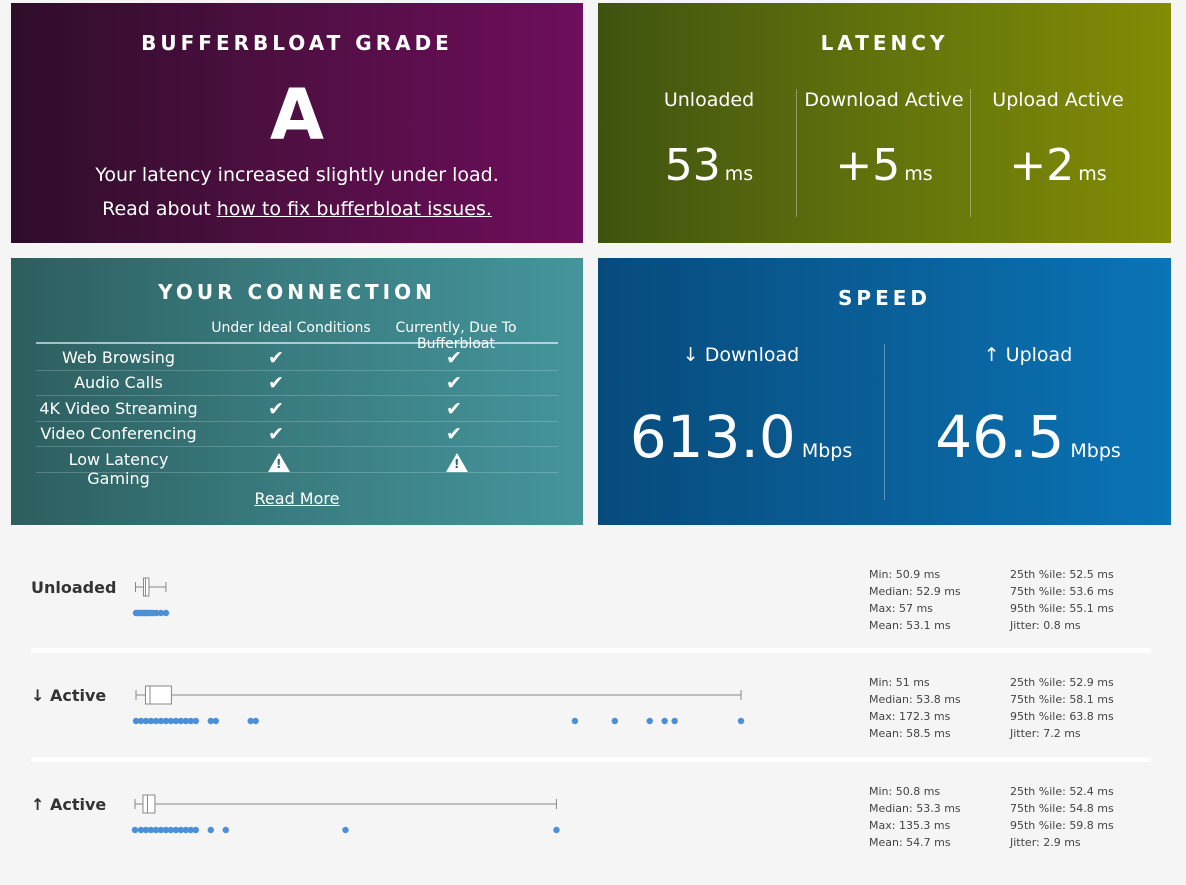 The image size is (1186, 885). What do you see at coordinates (712, 437) in the screenshot?
I see `download-number: 613.0` at bounding box center [712, 437].